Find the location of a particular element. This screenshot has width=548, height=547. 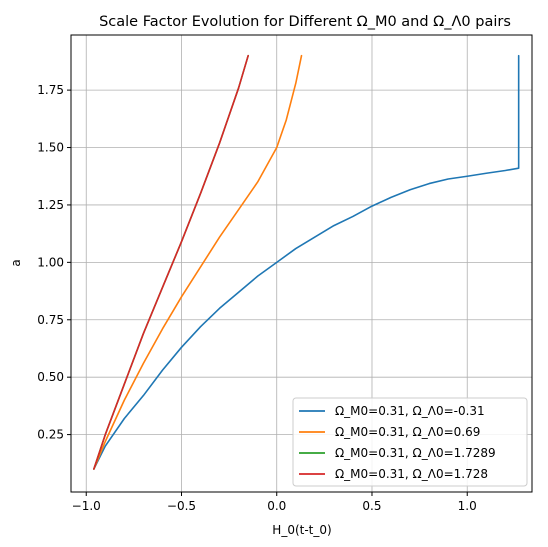

x-tick-label: 1.0 is located at coordinates (467, 506).